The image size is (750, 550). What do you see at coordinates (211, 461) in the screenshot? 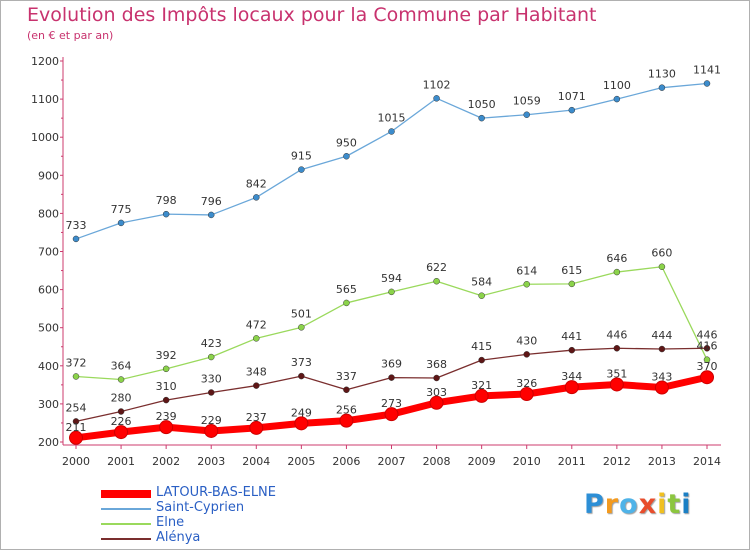
I see `x-tick-label: 2003` at bounding box center [211, 461].